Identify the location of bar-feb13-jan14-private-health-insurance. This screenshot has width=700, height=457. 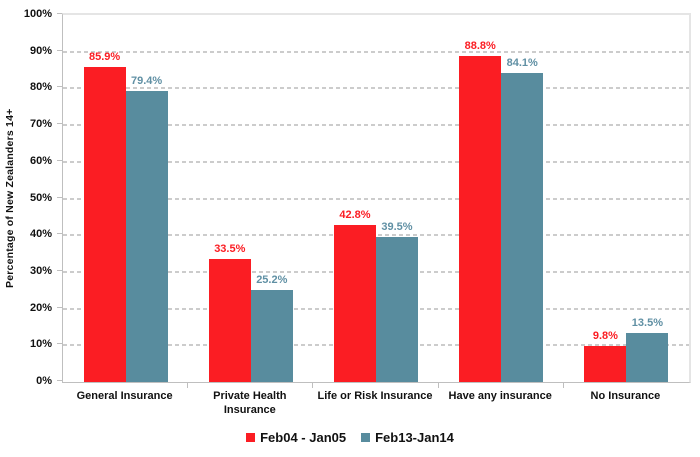
(271, 335).